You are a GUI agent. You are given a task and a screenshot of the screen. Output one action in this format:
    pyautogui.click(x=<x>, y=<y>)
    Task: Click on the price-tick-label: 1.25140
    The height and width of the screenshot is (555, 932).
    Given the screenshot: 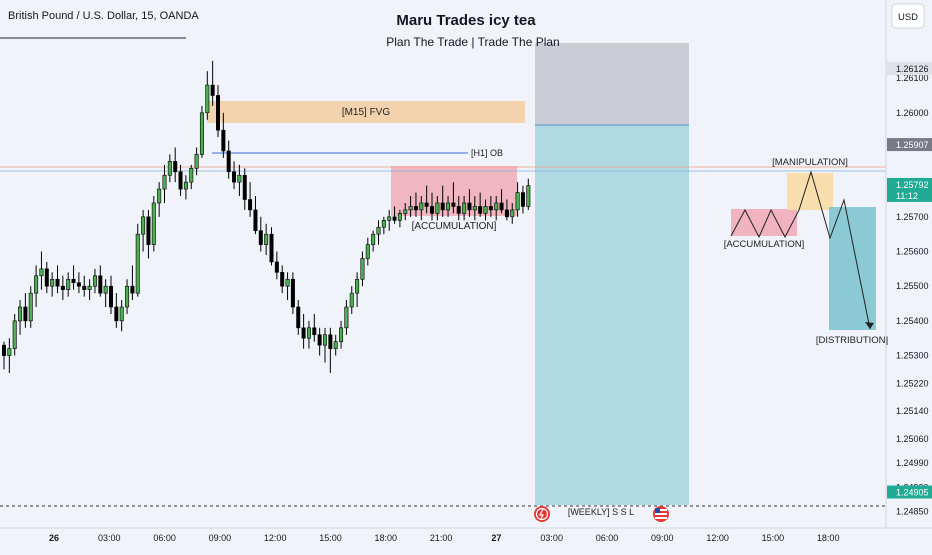 What is the action you would take?
    pyautogui.click(x=912, y=411)
    